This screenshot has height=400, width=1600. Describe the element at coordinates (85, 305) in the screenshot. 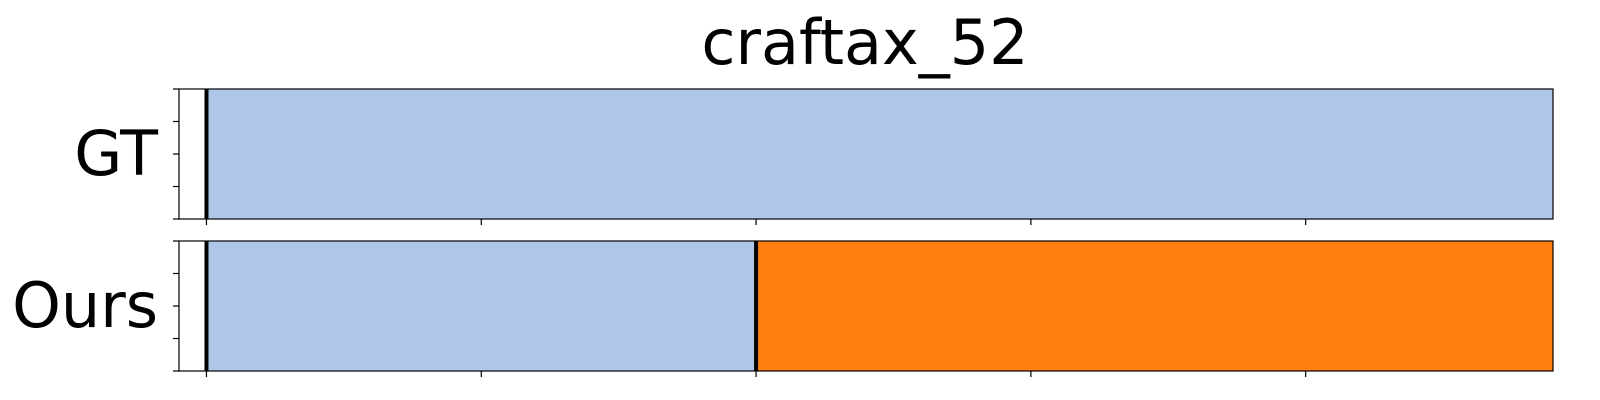

I see `row-label-ours: Ours` at that location.